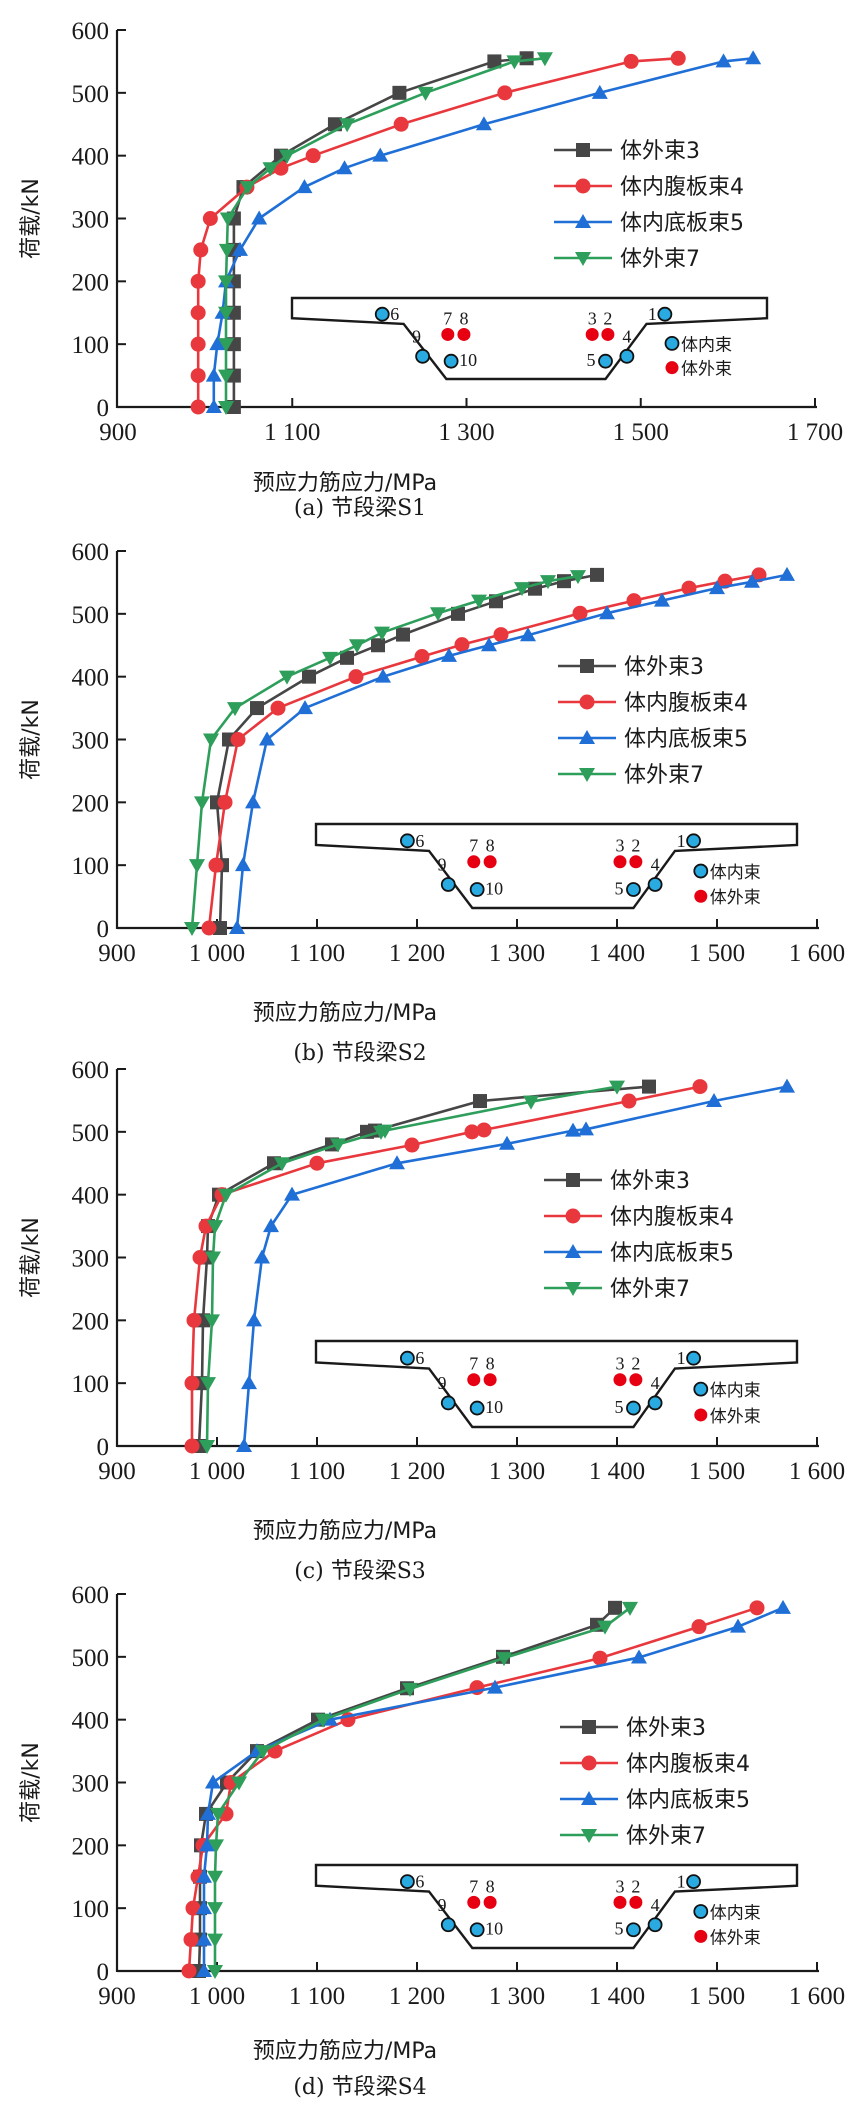 The height and width of the screenshot is (2104, 856). What do you see at coordinates (463, 319) in the screenshot?
I see `tendon-number: 8` at bounding box center [463, 319].